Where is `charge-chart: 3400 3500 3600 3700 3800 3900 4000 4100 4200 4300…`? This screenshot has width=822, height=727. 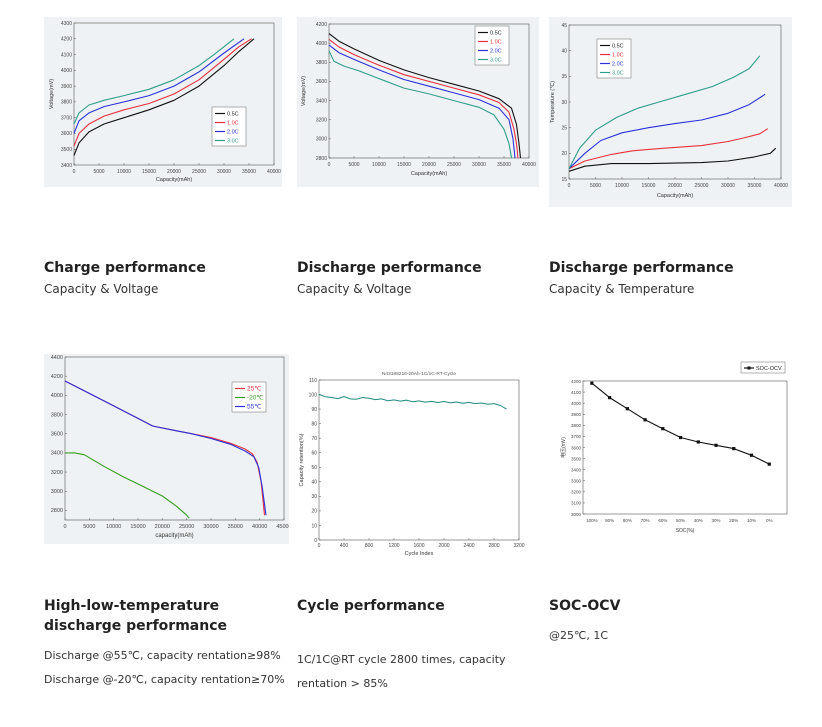
charge-chart: 3400 3500 3600 3700 3800 3900 4000 4100 4200 4300… is located at coordinates (163, 102).